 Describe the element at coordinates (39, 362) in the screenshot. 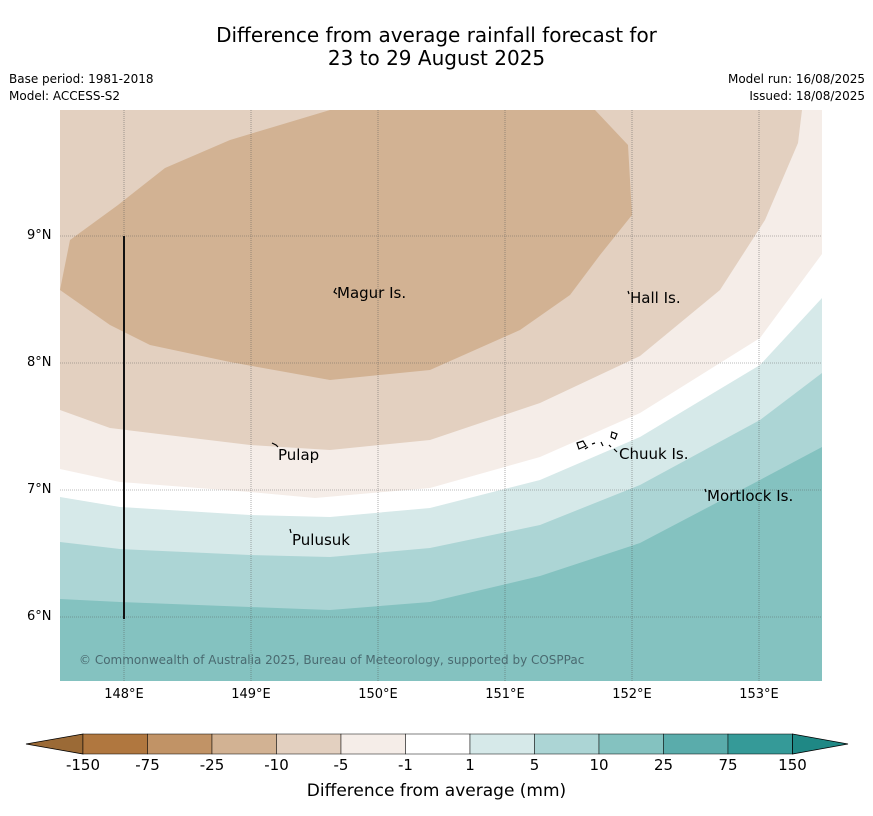

I see `lat-label-8n: 8°N` at that location.